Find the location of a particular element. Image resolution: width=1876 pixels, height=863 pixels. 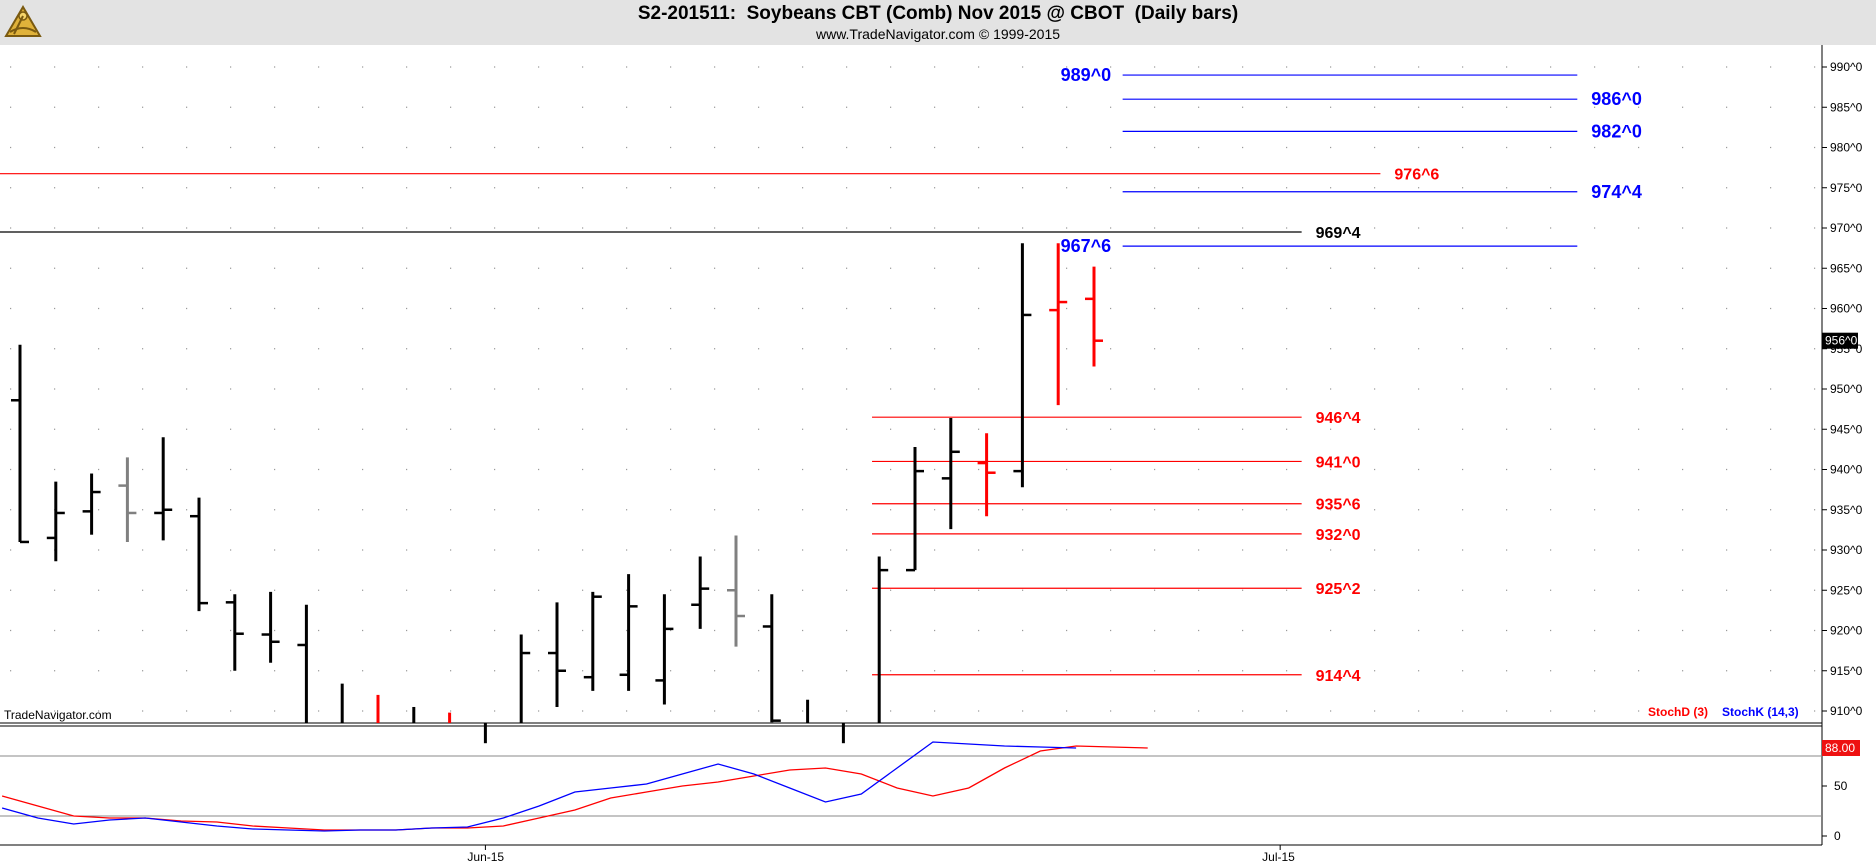

price-level-label: 946^4 is located at coordinates (1338, 418).